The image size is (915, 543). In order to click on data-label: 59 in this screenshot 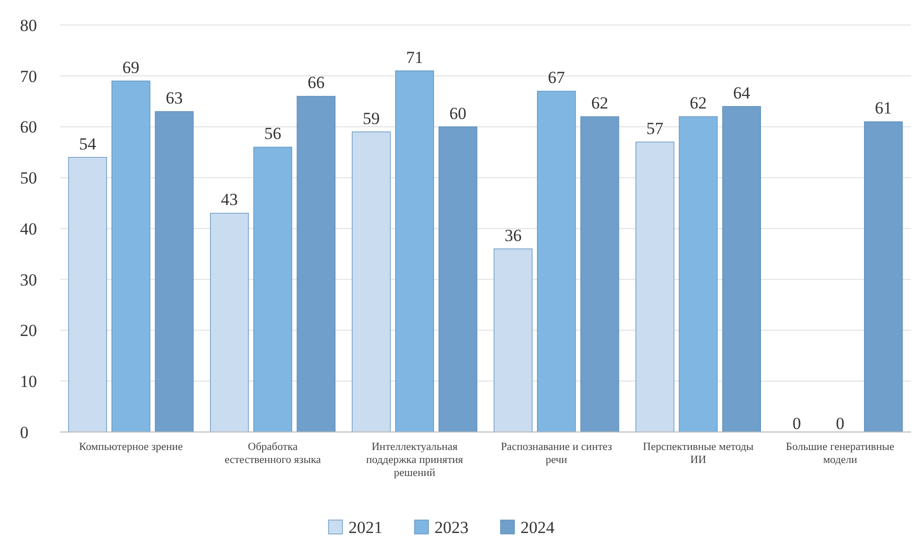, I will do `click(371, 118)`.